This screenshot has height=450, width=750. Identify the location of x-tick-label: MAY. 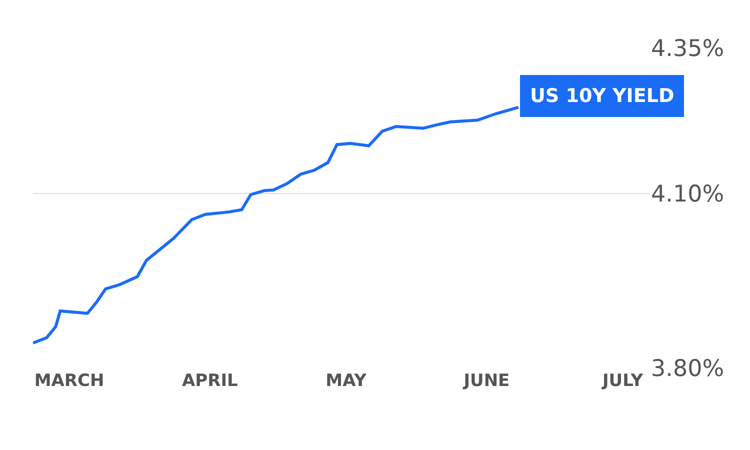
(347, 381).